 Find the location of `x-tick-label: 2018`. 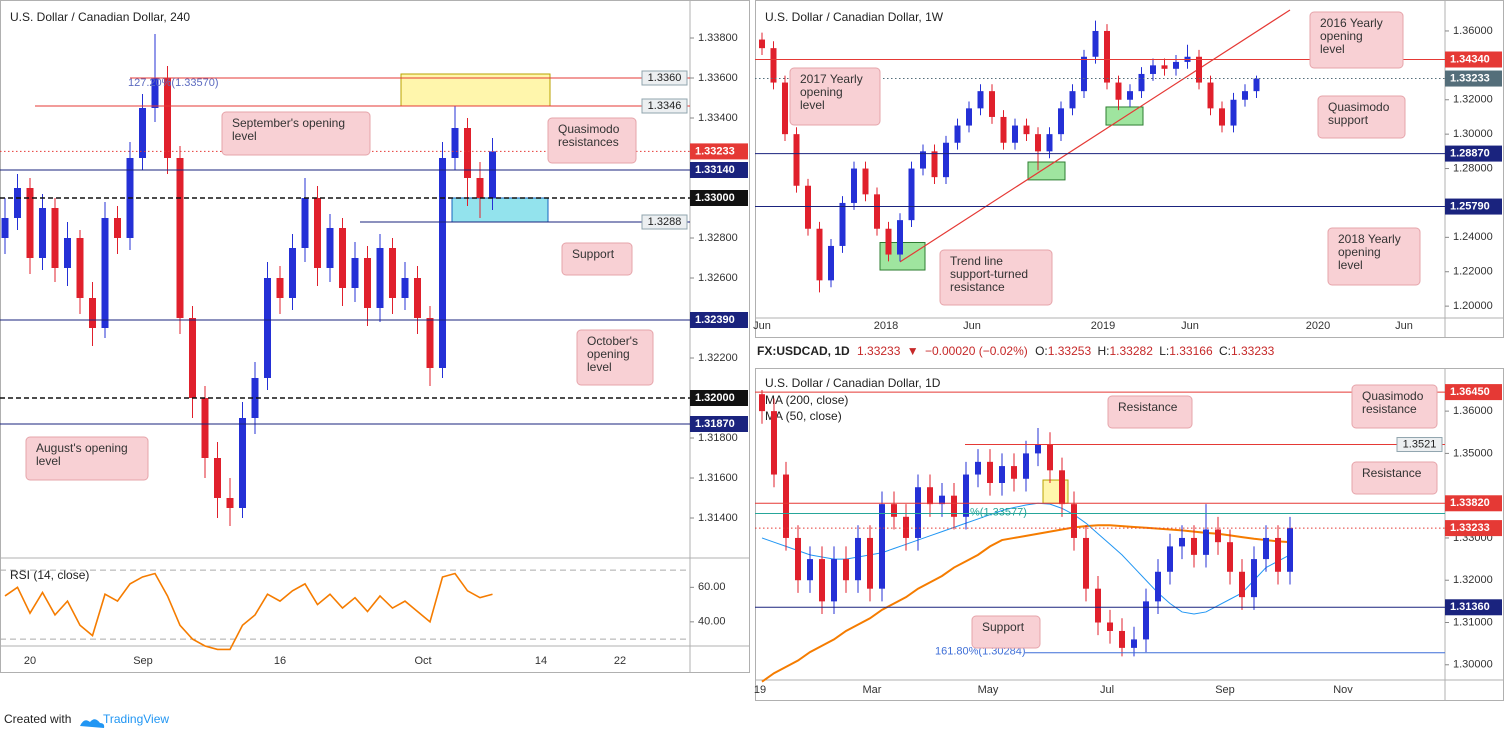

x-tick-label: 2018 is located at coordinates (886, 326).